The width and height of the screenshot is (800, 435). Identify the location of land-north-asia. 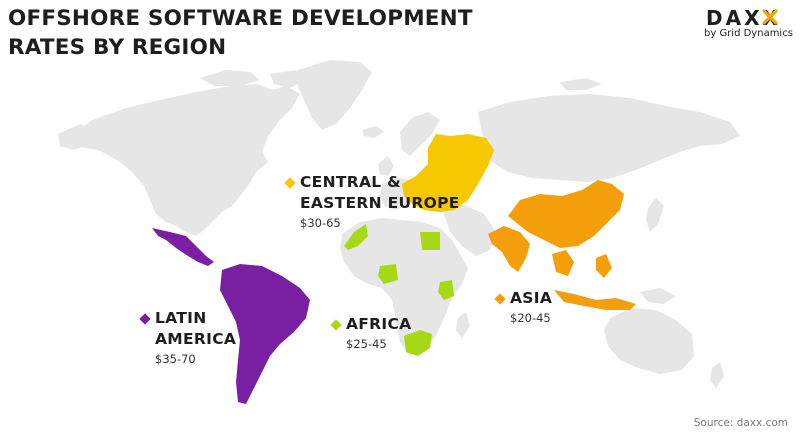
(609, 138).